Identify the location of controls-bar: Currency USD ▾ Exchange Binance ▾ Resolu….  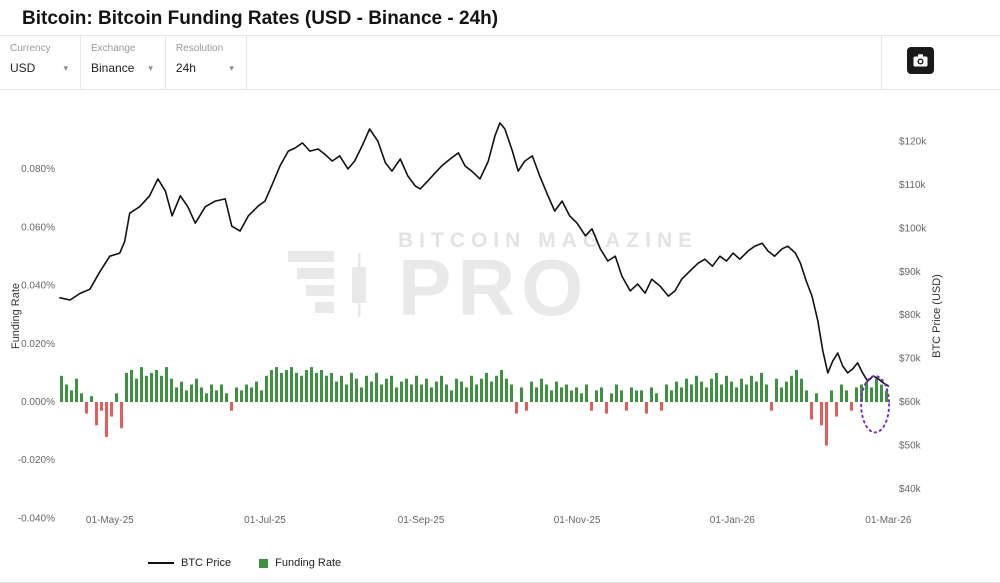
(500, 62).